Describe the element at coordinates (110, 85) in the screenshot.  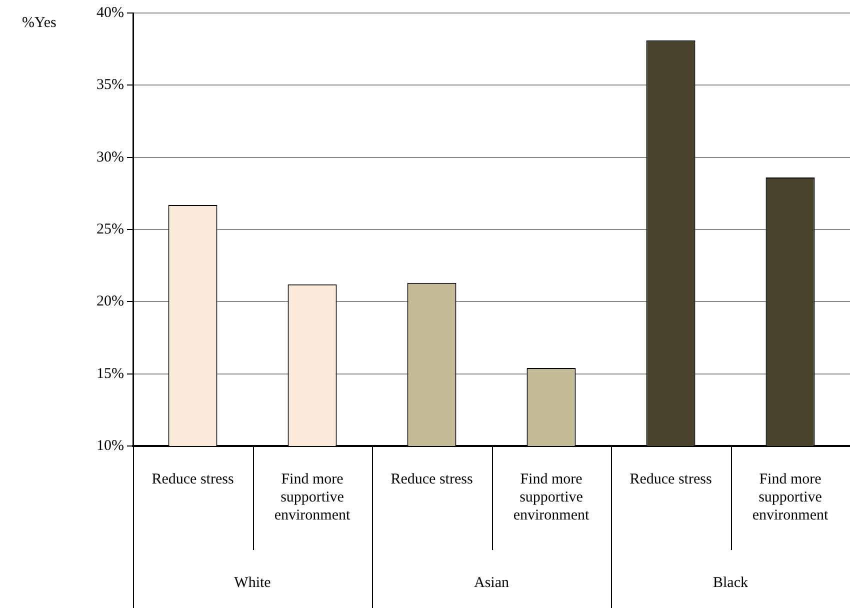
I see `y-tick-label: 35%` at that location.